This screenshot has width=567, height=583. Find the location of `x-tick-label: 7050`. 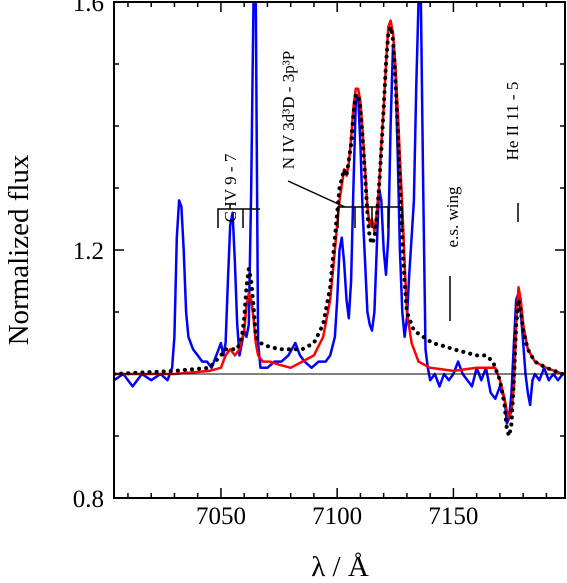

x-tick-label: 7050 is located at coordinates (221, 516).